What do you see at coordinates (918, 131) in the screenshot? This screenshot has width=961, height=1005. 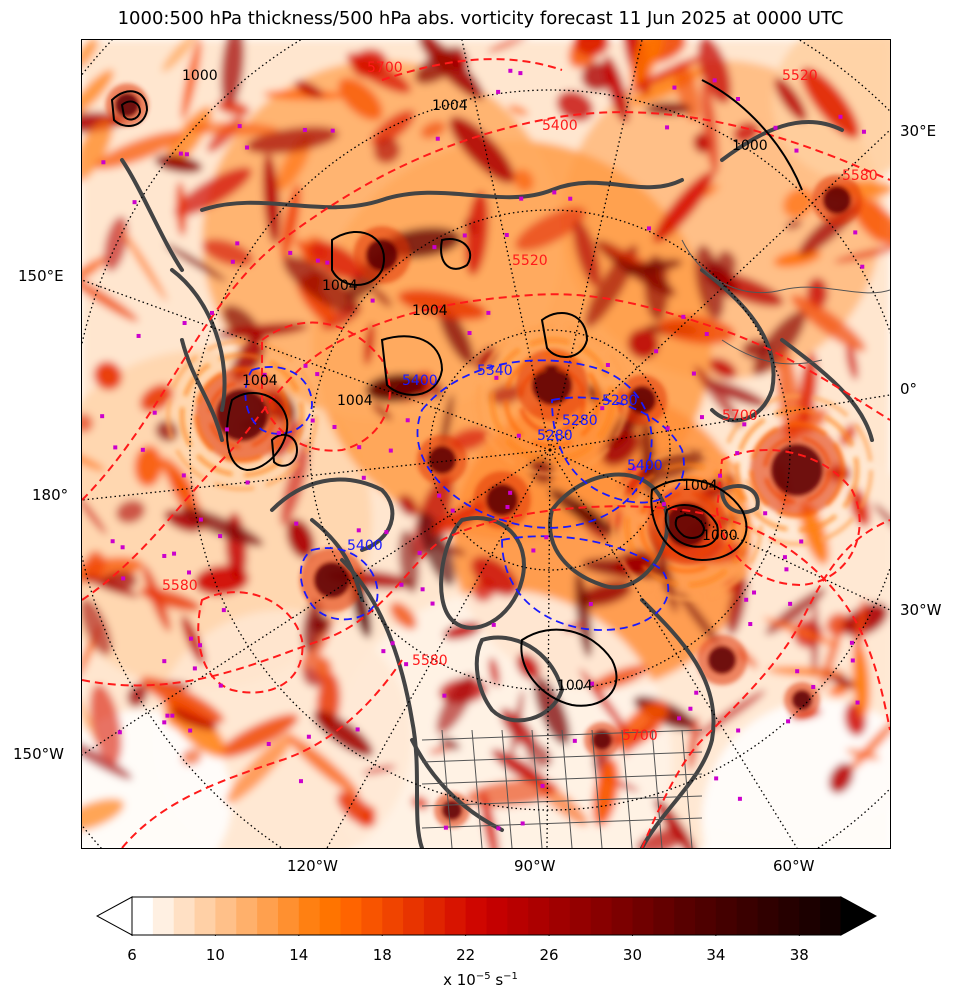 I see `lon-label-30e: 30°E` at bounding box center [918, 131].